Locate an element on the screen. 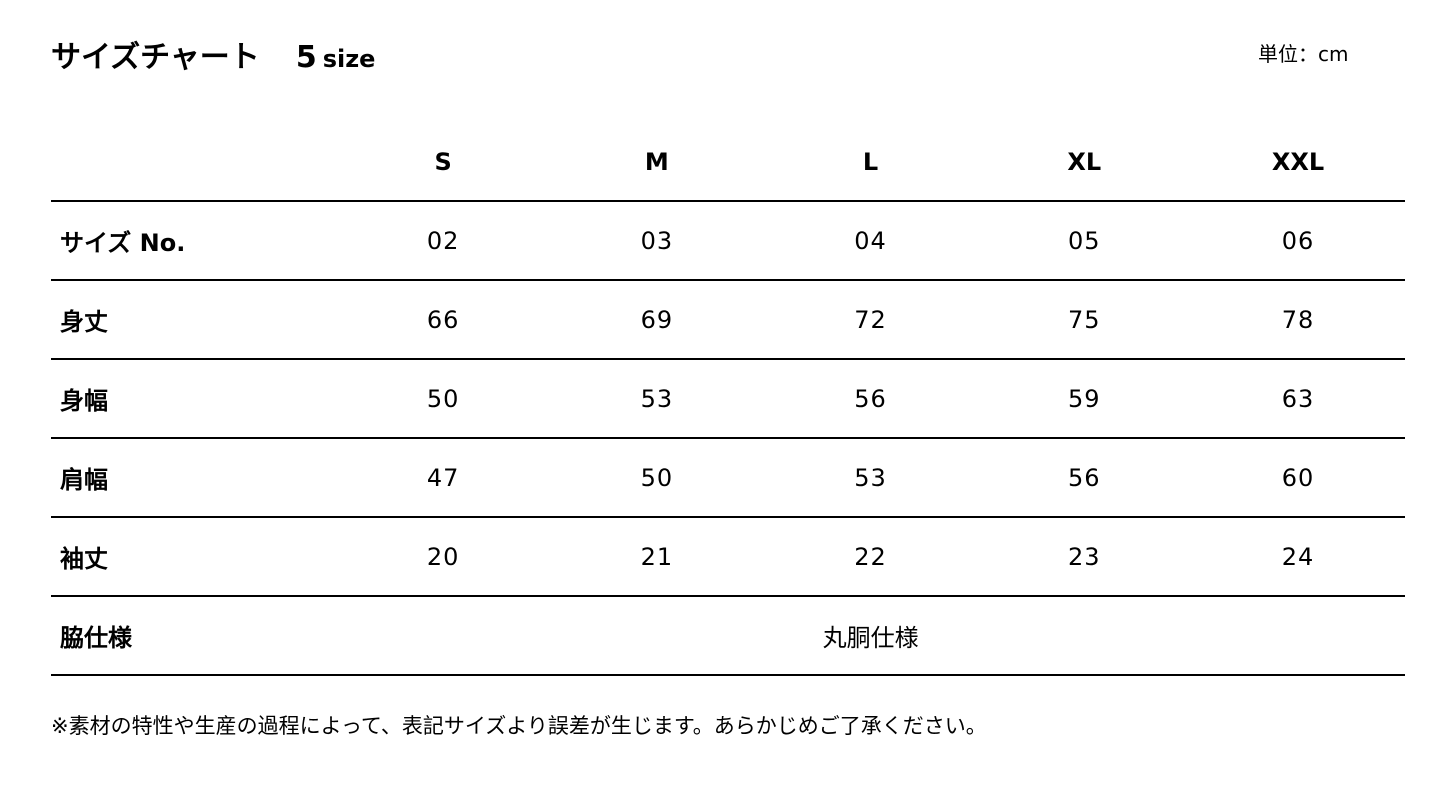 This screenshot has width=1445, height=788. side-spec-value: 丸胴仕様 is located at coordinates (870, 635).